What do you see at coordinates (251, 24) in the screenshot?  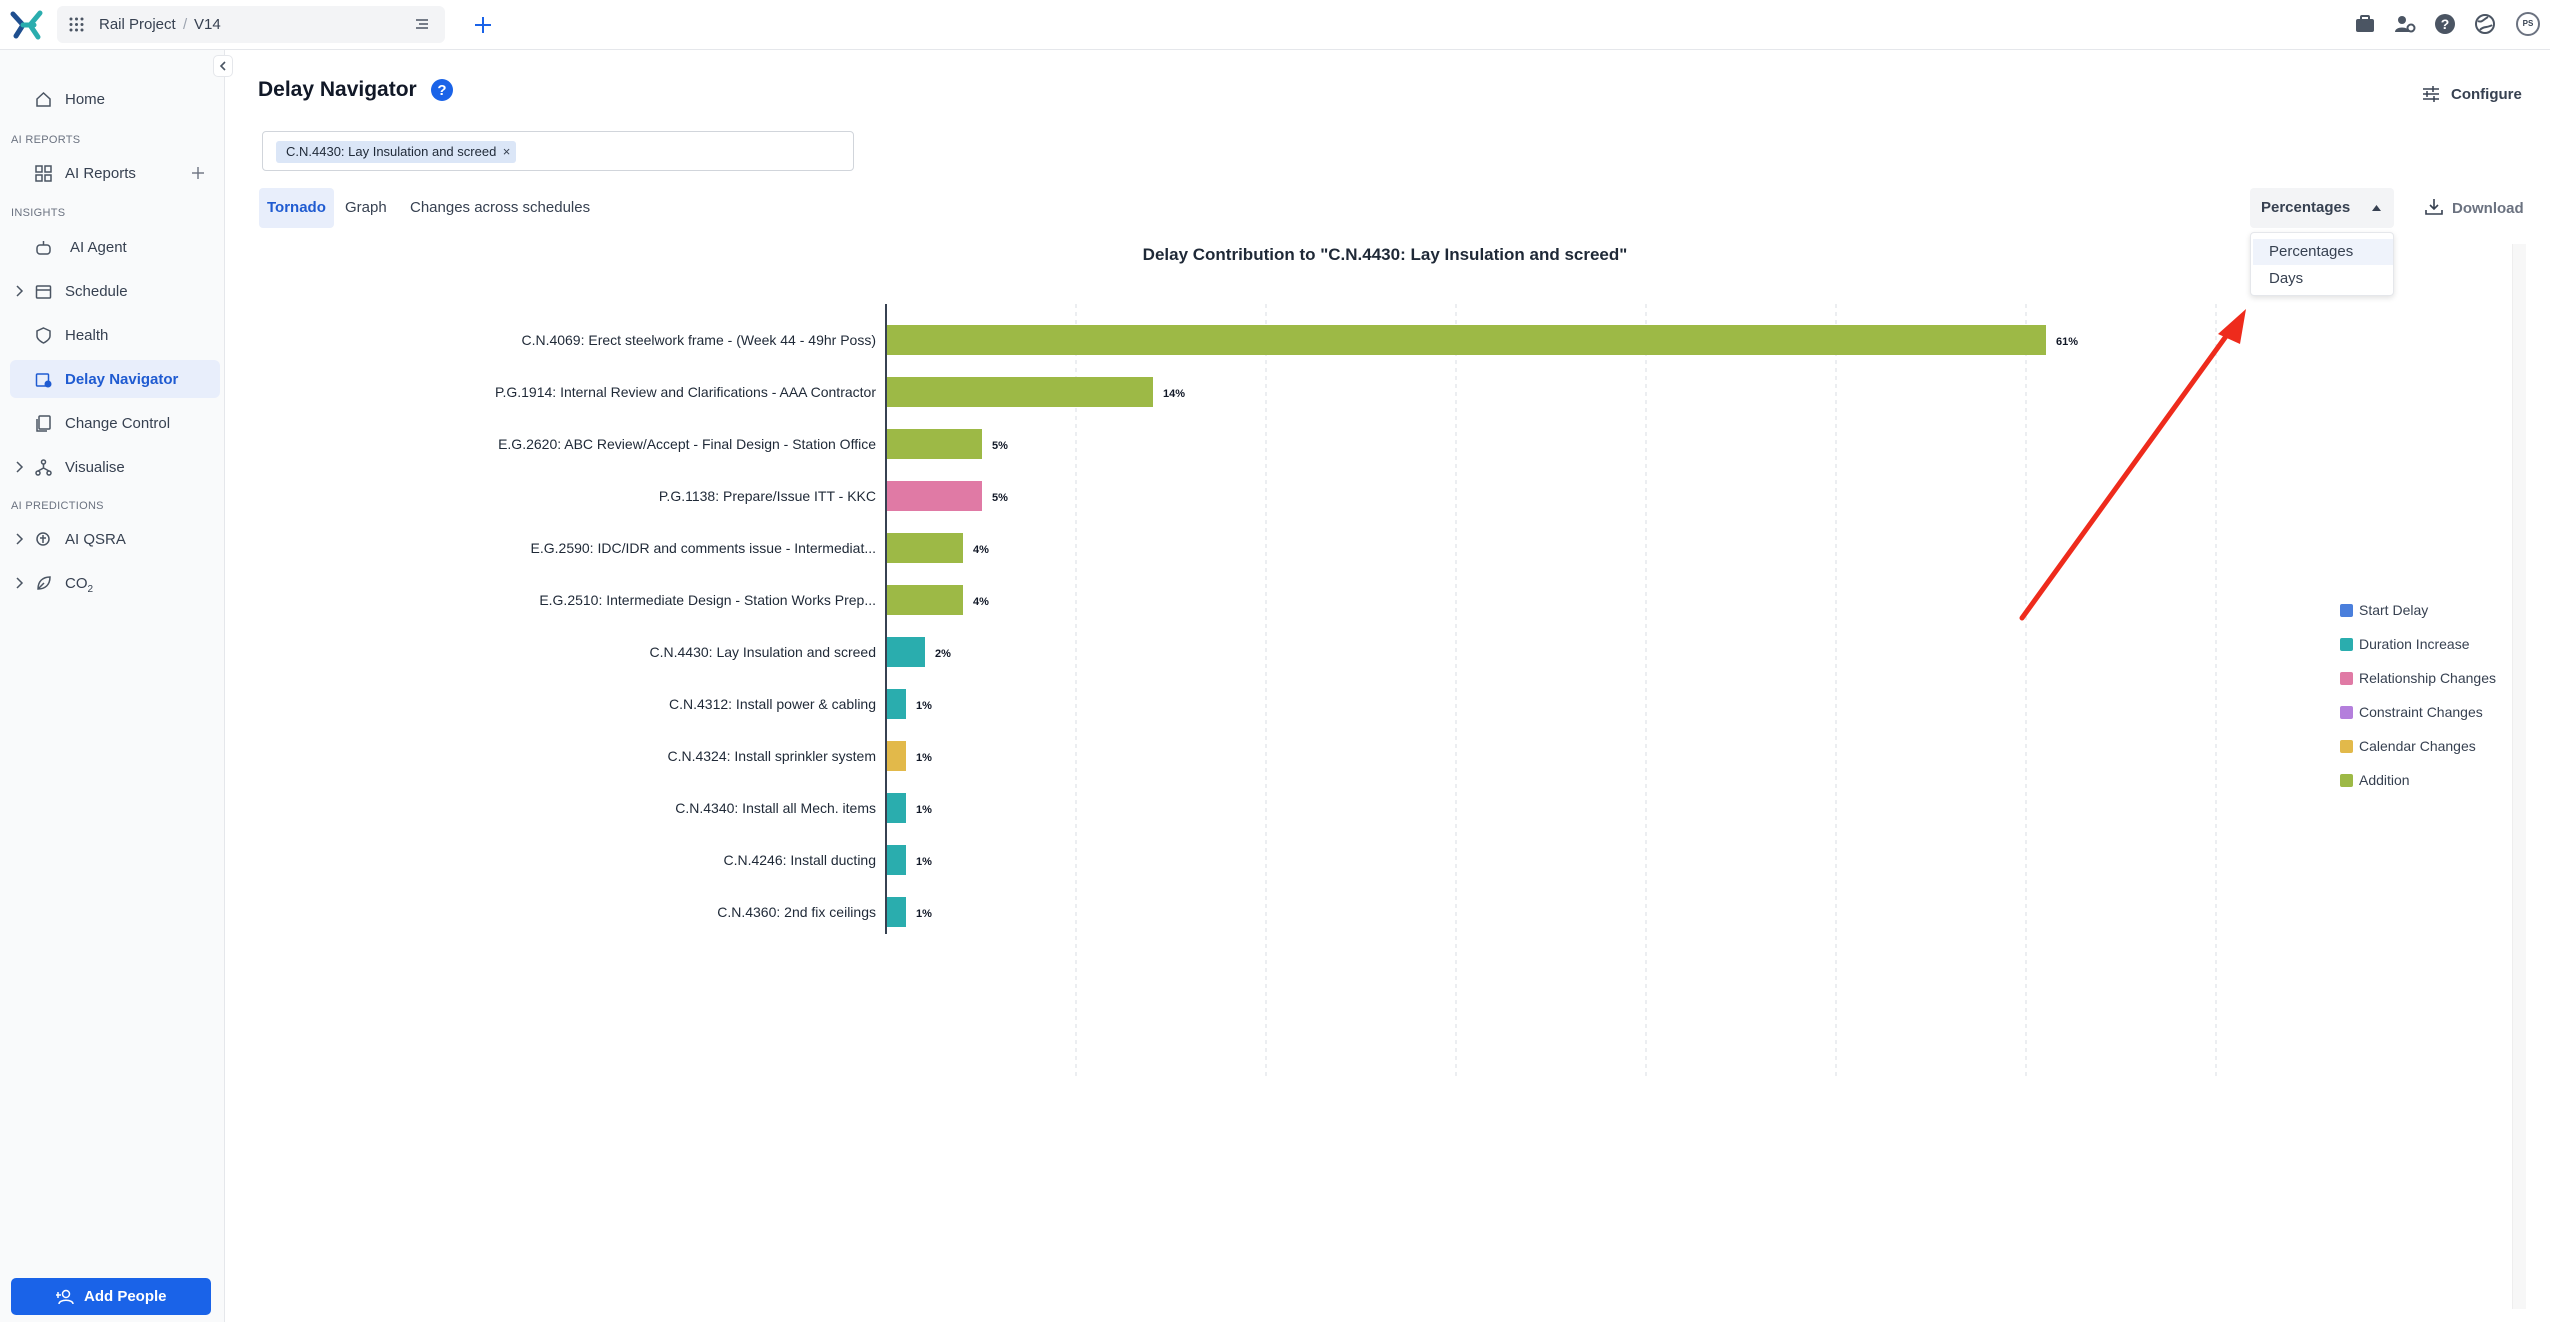 I see `project-switcher: Rail Project / V14` at bounding box center [251, 24].